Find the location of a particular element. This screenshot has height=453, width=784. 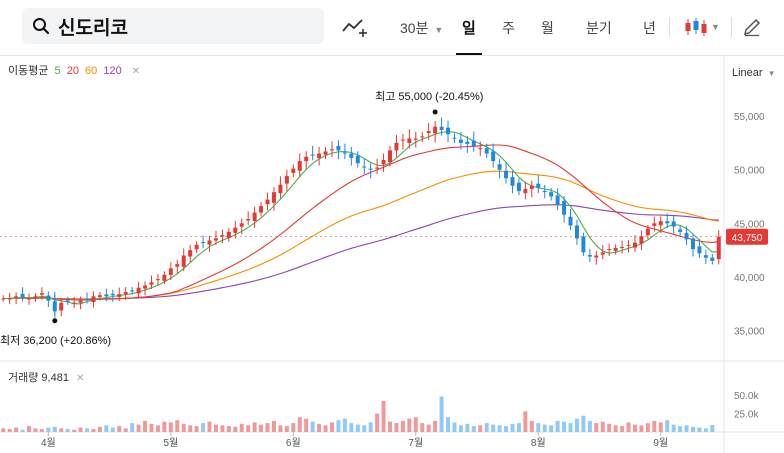

high-marker is located at coordinates (435, 112).